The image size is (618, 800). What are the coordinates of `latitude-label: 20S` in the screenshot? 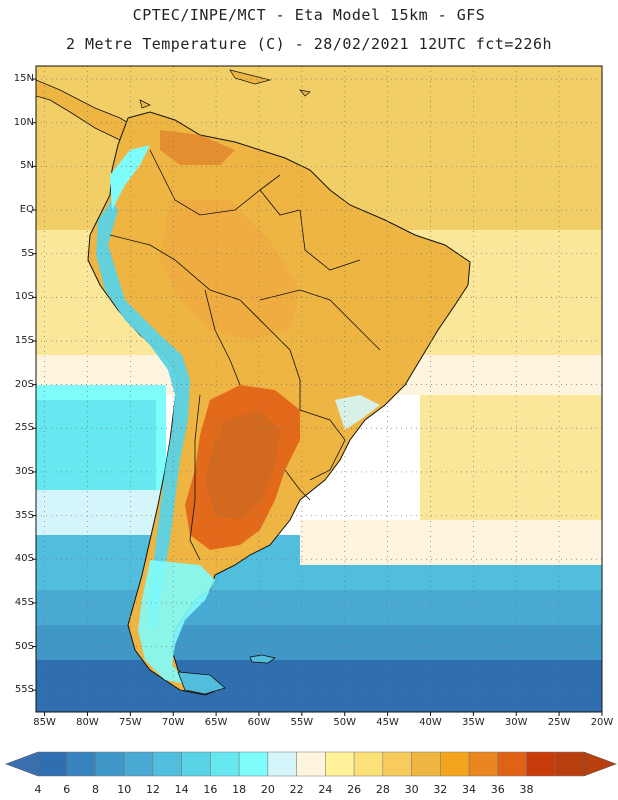 It's located at (24, 384).